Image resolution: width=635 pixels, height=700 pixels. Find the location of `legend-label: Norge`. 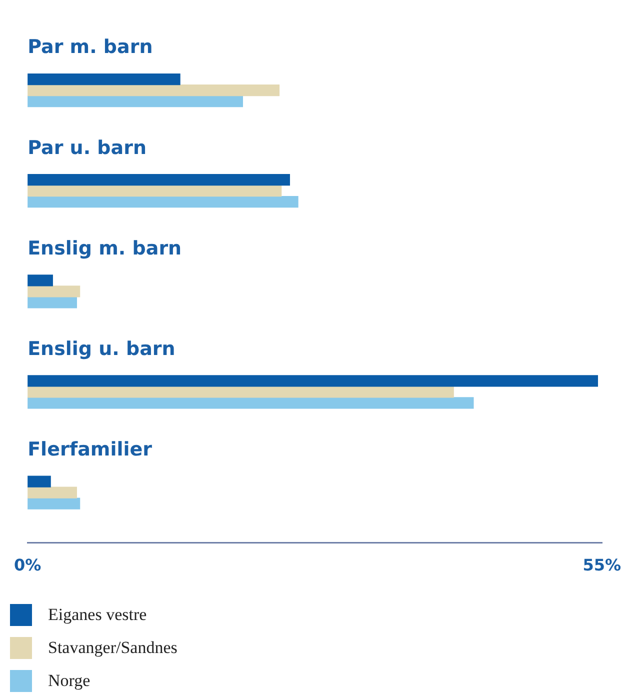

legend-label: Norge is located at coordinates (69, 680).